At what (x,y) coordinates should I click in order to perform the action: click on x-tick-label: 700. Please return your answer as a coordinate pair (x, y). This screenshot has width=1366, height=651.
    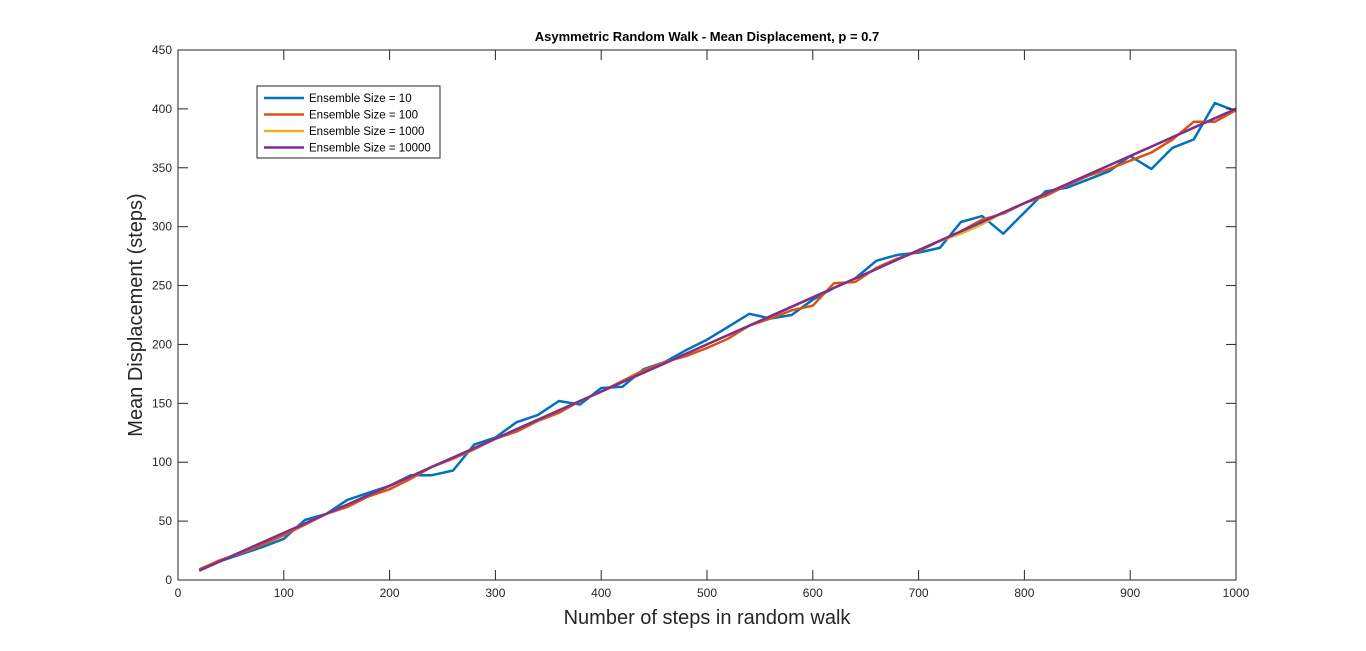
    Looking at the image, I should click on (919, 593).